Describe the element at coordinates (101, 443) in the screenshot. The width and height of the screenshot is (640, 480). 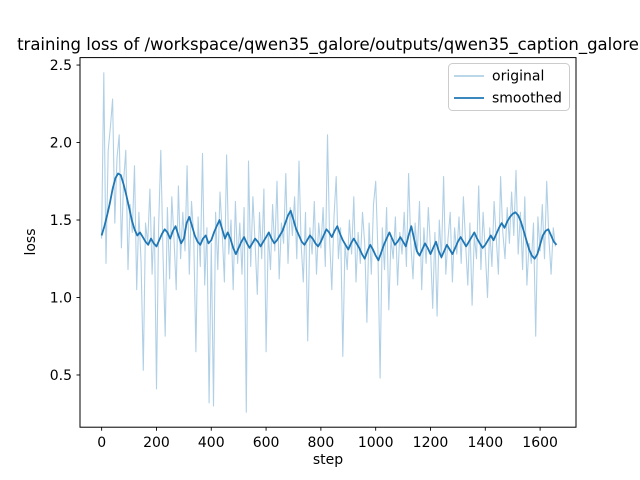
I see `tick-label-x-0: 0` at that location.